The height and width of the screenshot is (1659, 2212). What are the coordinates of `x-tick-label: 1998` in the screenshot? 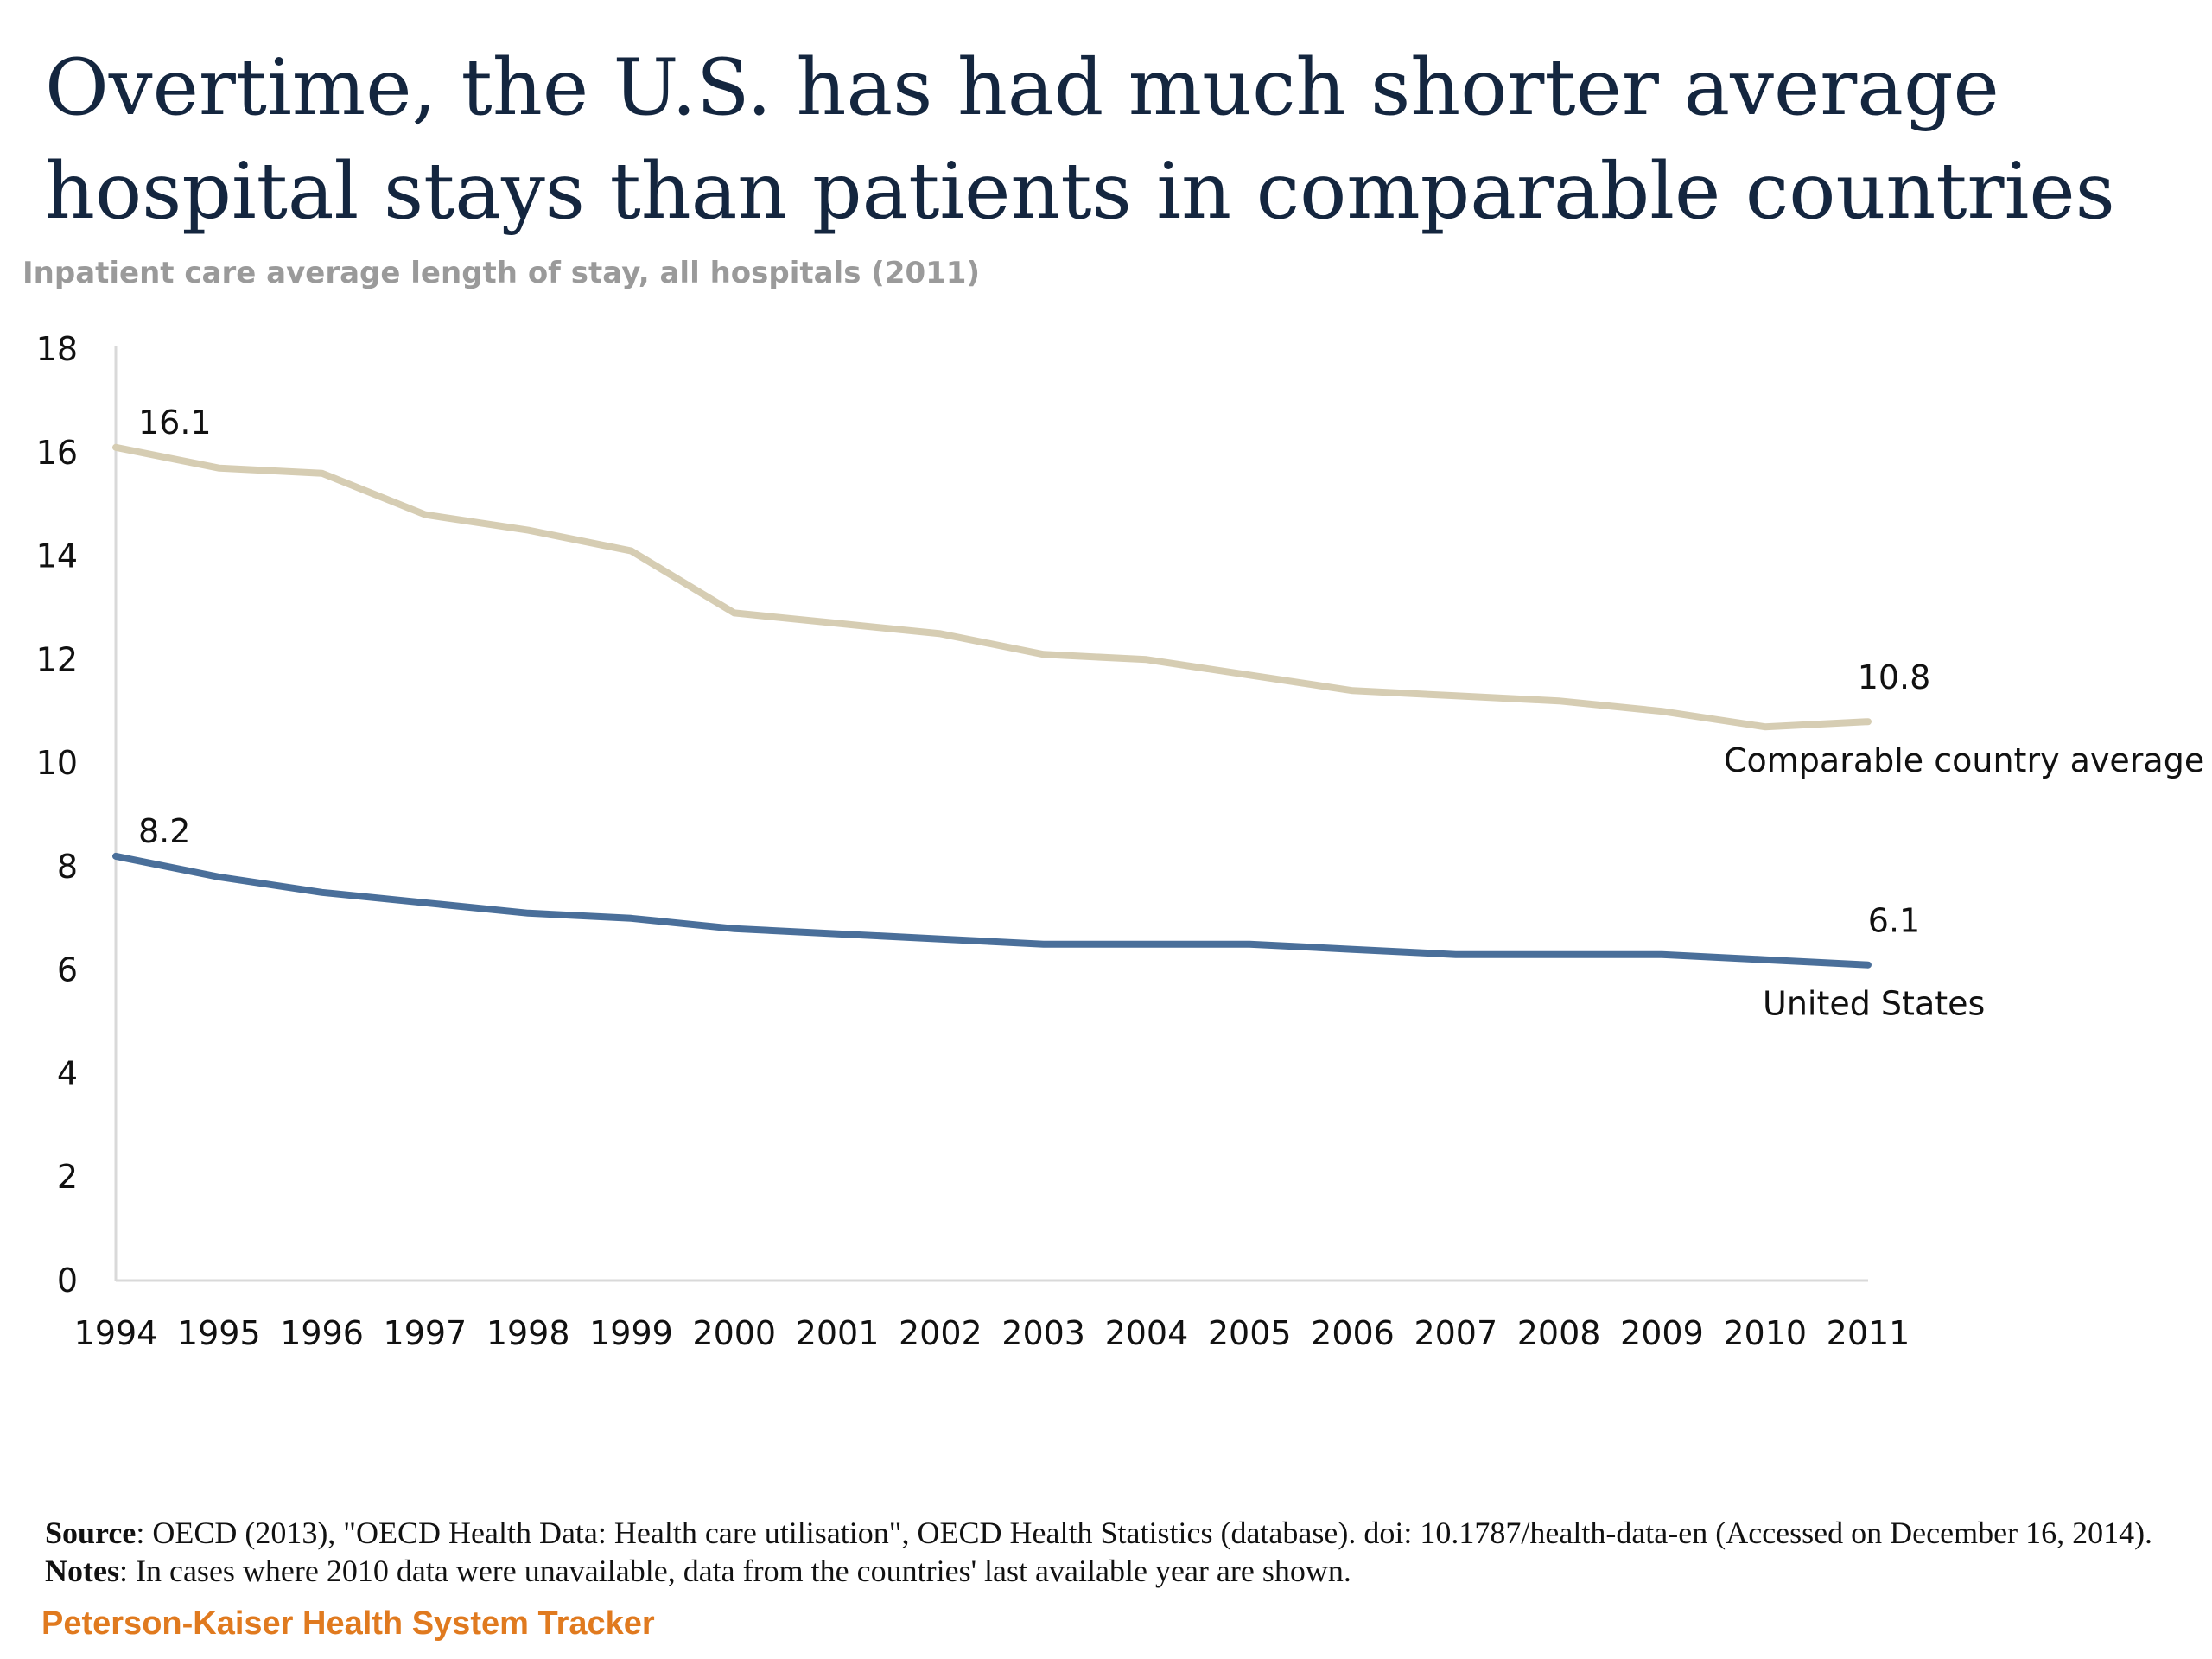 It's located at (528, 1333).